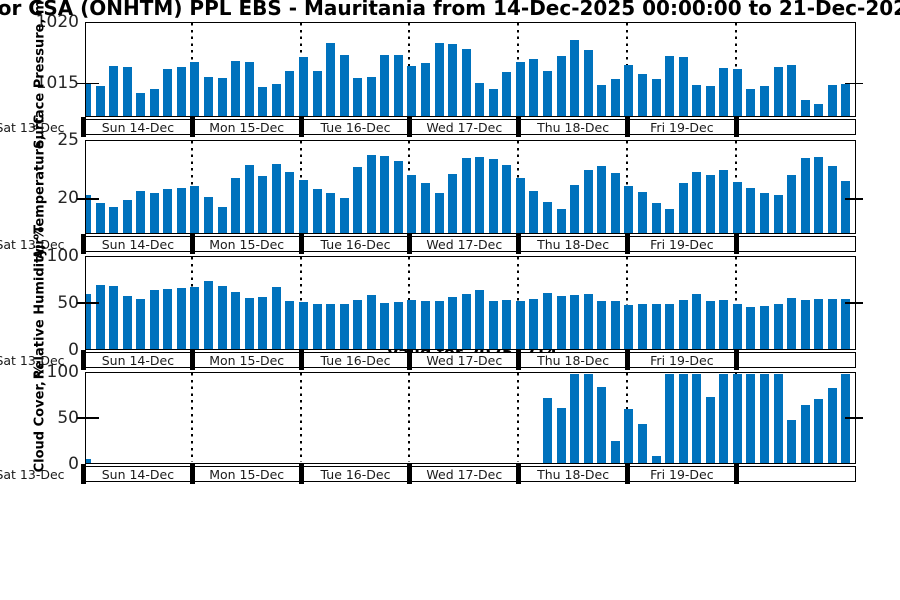 The height and width of the screenshot is (600, 900). Describe the element at coordinates (854, 83) in the screenshot. I see `y-tick-mark-right` at that location.